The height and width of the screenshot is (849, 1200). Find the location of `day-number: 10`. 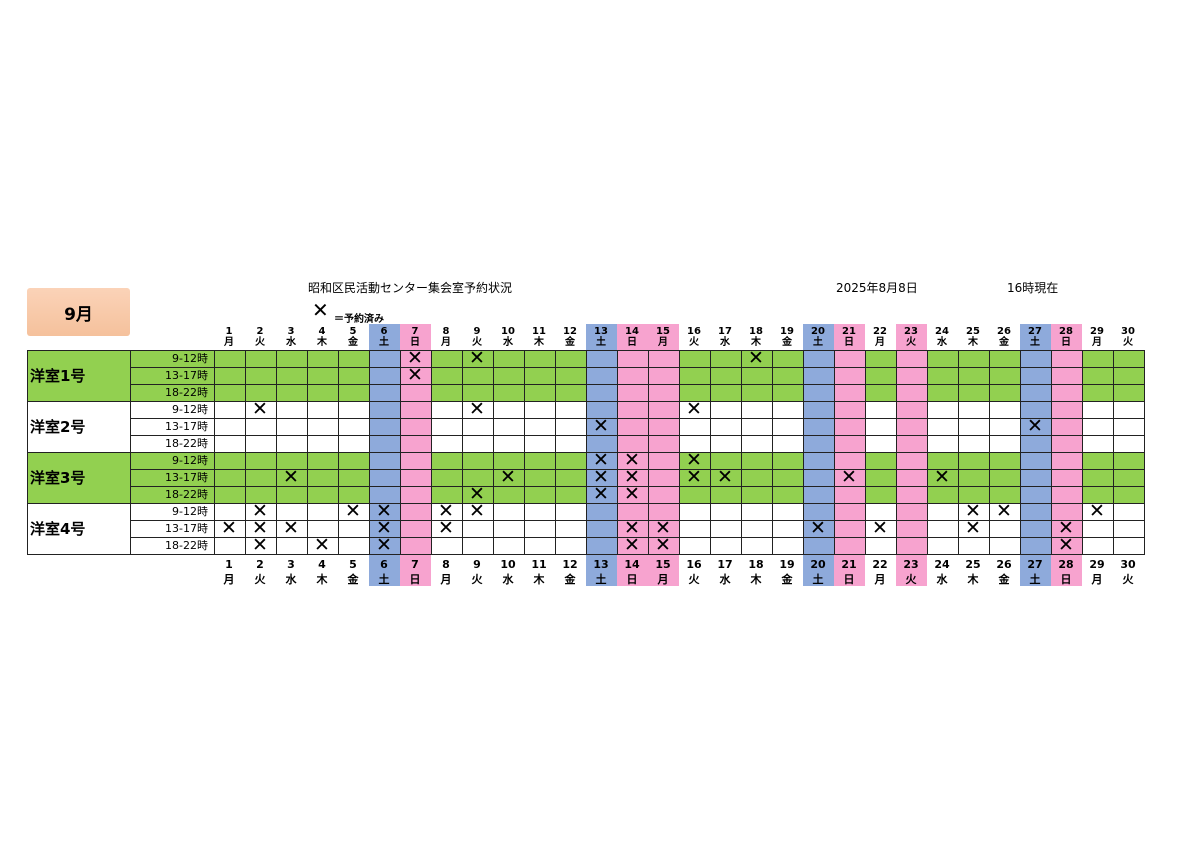

day-number: 10 is located at coordinates (508, 564).